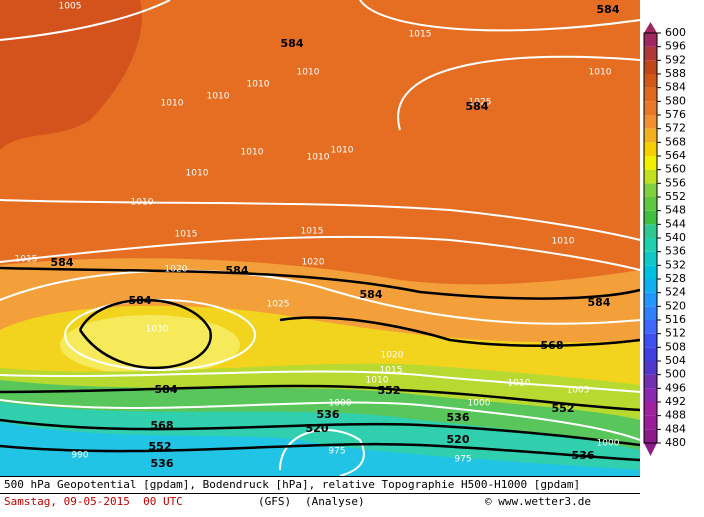 The image size is (704, 517). Describe the element at coordinates (79, 456) in the screenshot. I see `isobar-label: 990` at that location.